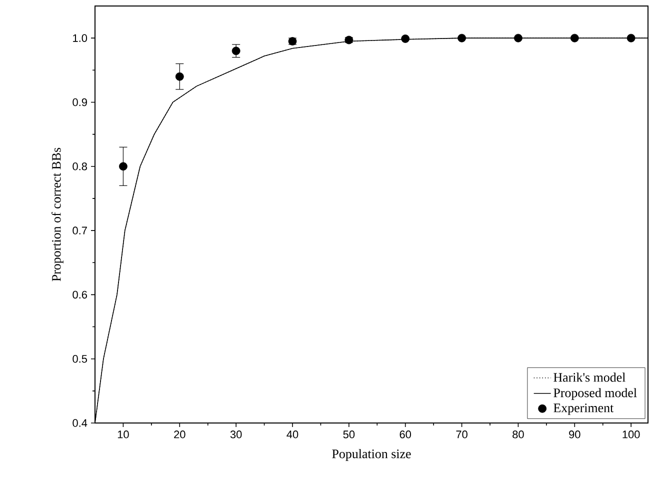 The image size is (653, 490). What do you see at coordinates (80, 423) in the screenshot?
I see `y-tick-label: 0.4` at bounding box center [80, 423].